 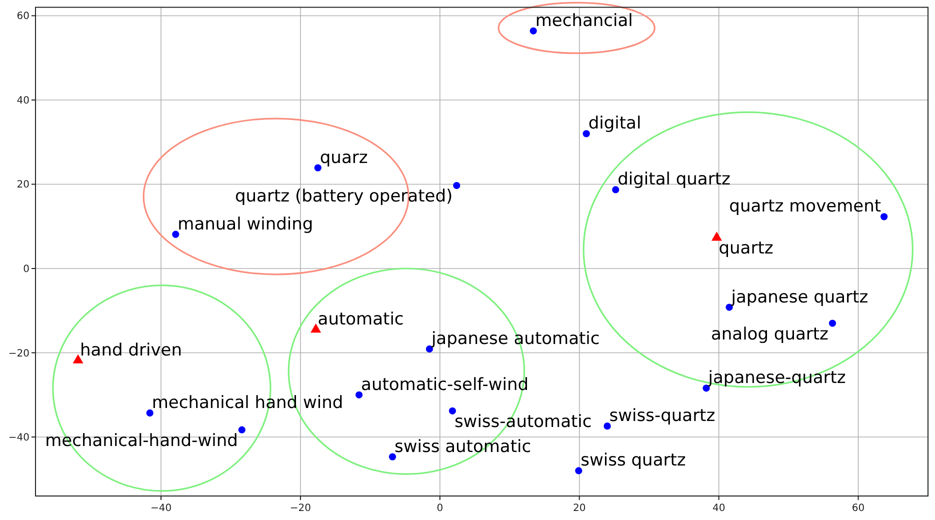 I want to click on annotation: hand driven, so click(x=131, y=350).